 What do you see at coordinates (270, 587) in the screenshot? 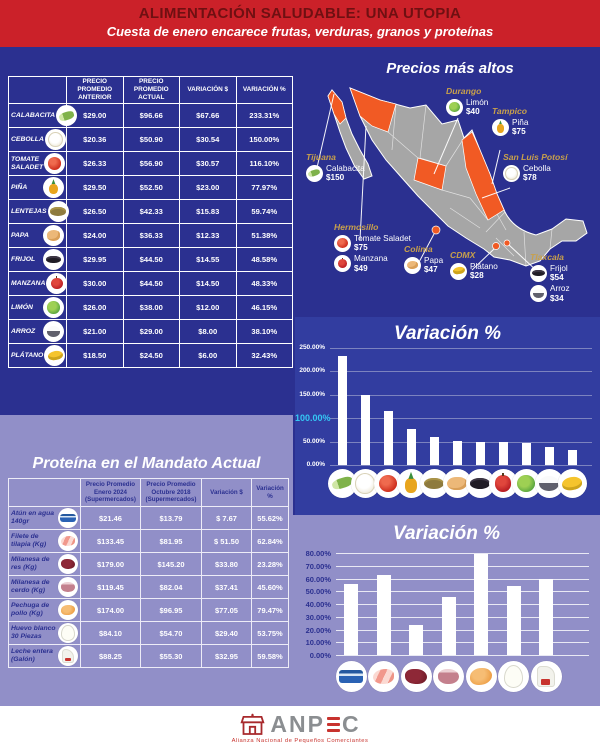
I see `variacion-pct-cell: 45.60%` at bounding box center [270, 587].